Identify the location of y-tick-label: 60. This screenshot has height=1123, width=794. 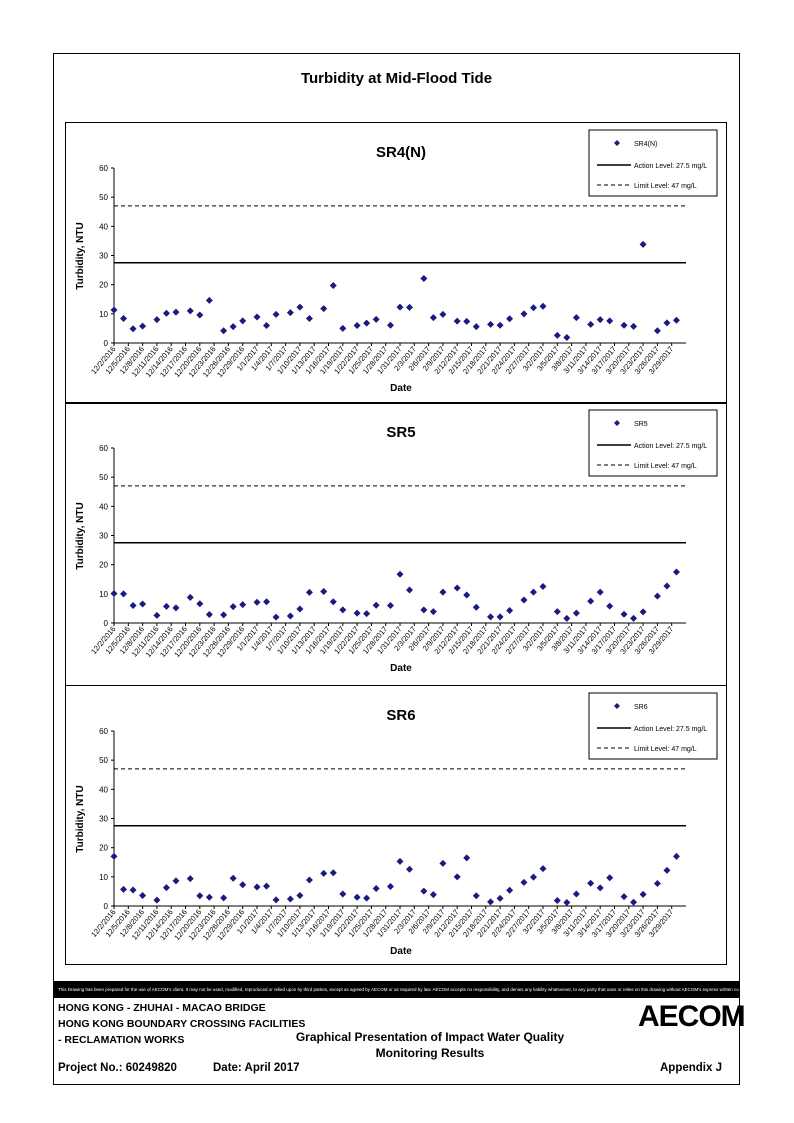
(103, 448).